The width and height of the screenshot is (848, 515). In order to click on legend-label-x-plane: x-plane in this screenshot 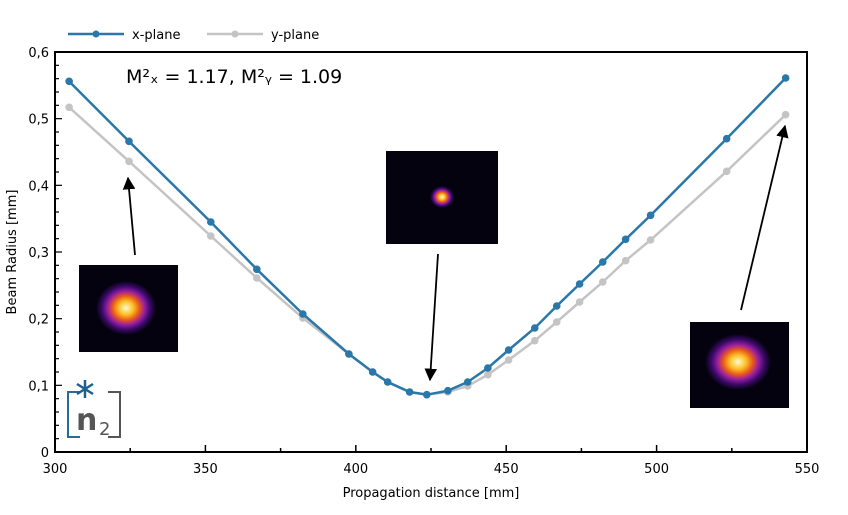, I will do `click(156, 35)`.